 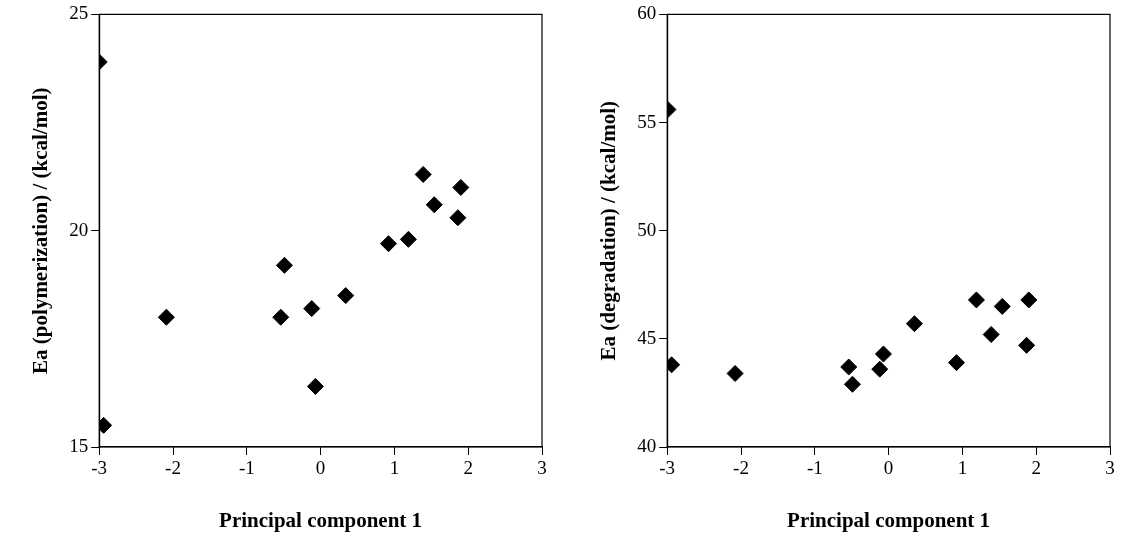 I want to click on y-tick-label: 50, so click(x=647, y=229).